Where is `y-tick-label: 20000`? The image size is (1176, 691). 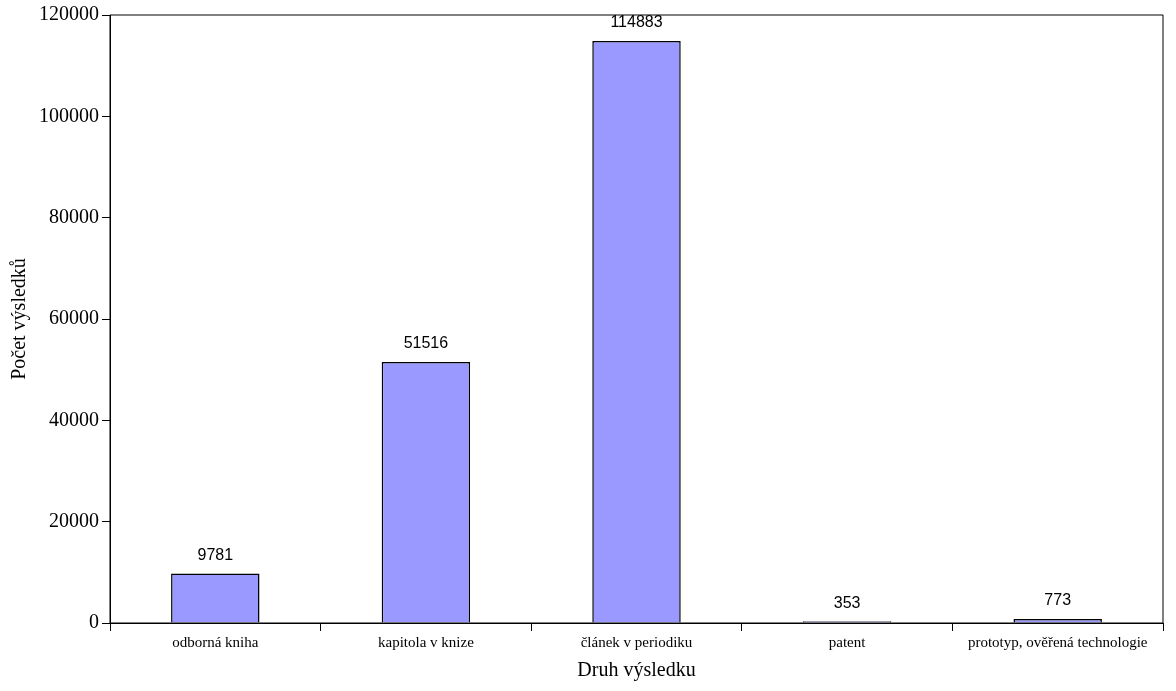
y-tick-label: 20000 is located at coordinates (74, 519).